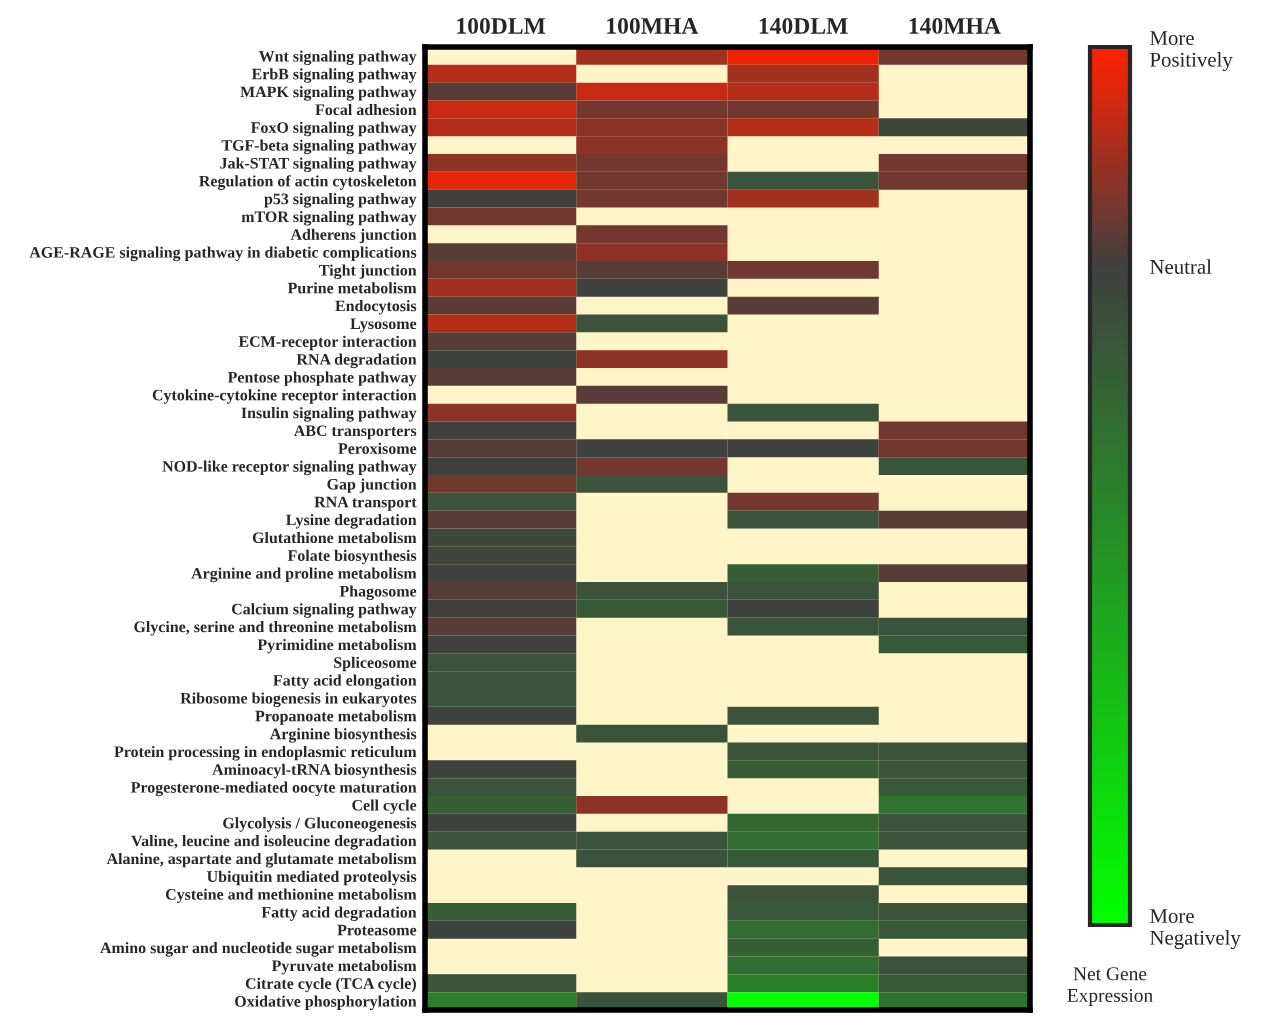 This screenshot has width=1272, height=1017. Describe the element at coordinates (351, 521) in the screenshot. I see `y-tick-label: Lysine degradation` at that location.